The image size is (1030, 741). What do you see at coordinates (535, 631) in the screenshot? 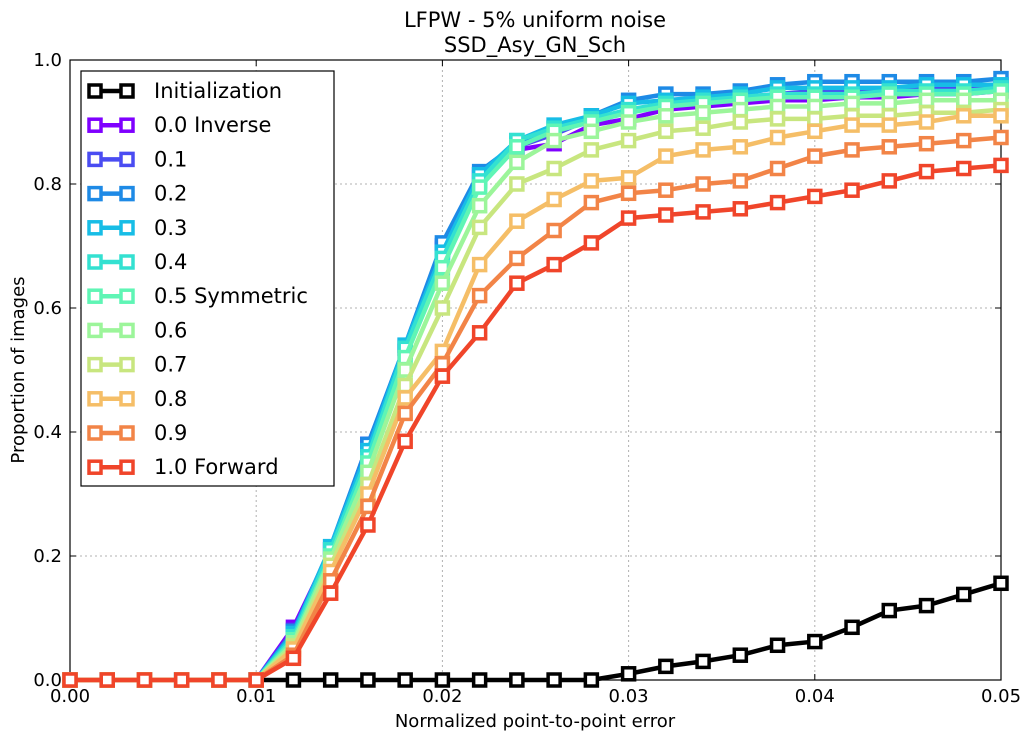
I see `series-initialization` at bounding box center [535, 631].